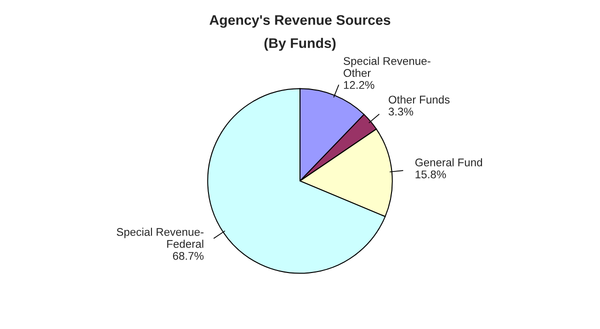  Describe the element at coordinates (448, 162) in the screenshot. I see `slice-label: General Fund` at that location.